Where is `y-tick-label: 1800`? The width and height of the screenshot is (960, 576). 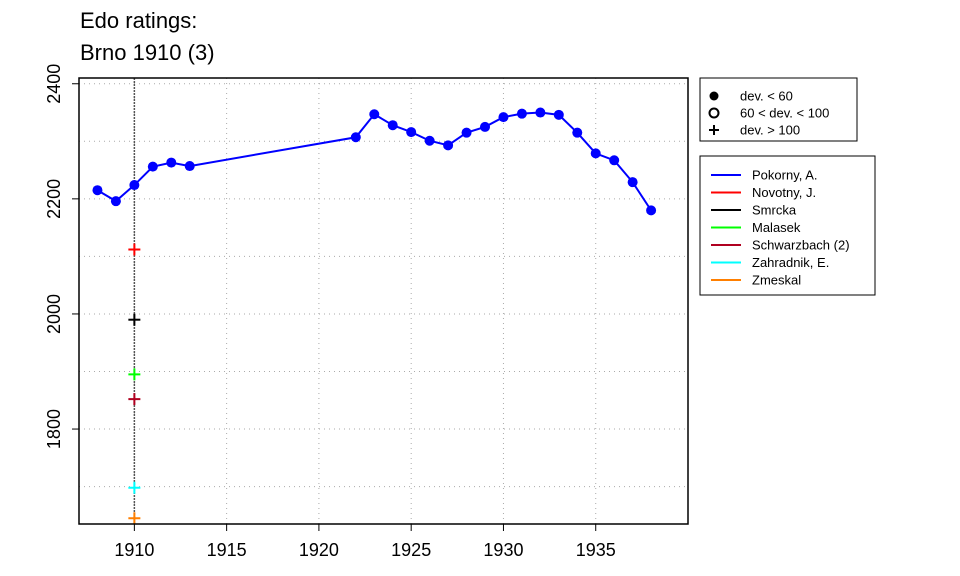 y-tick-label: 1800 is located at coordinates (54, 429).